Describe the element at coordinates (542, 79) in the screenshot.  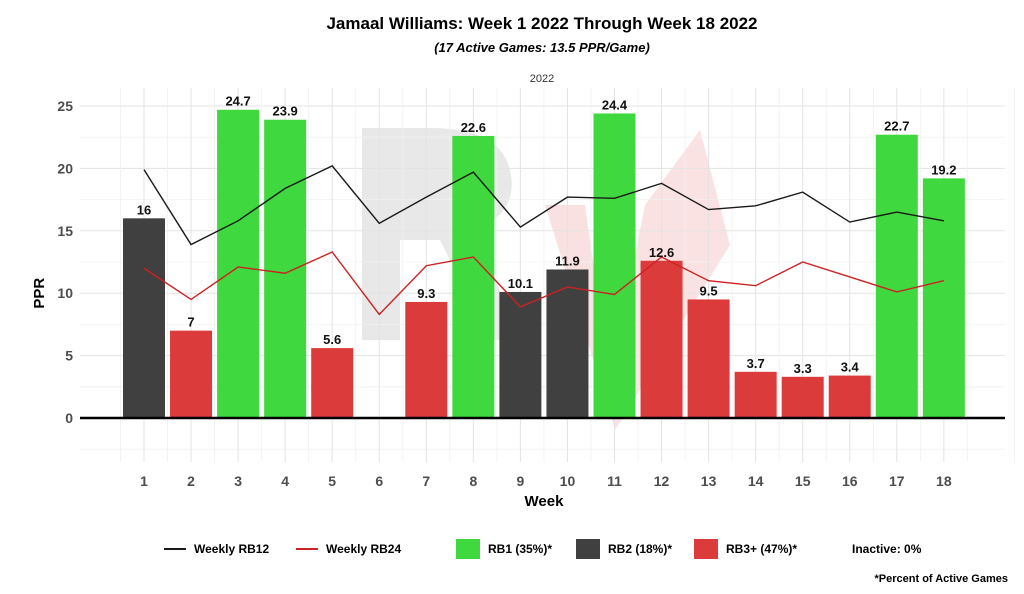
I see `facet-label: 2022` at that location.